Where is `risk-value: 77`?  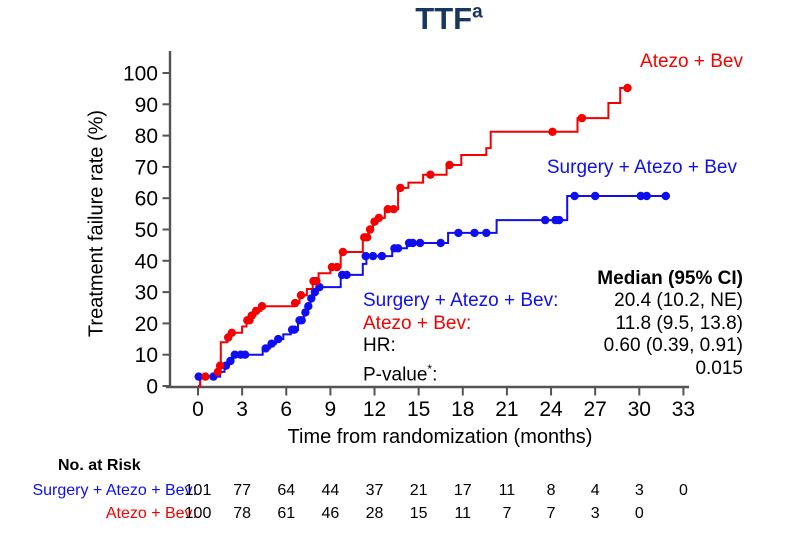 risk-value: 77 is located at coordinates (242, 490).